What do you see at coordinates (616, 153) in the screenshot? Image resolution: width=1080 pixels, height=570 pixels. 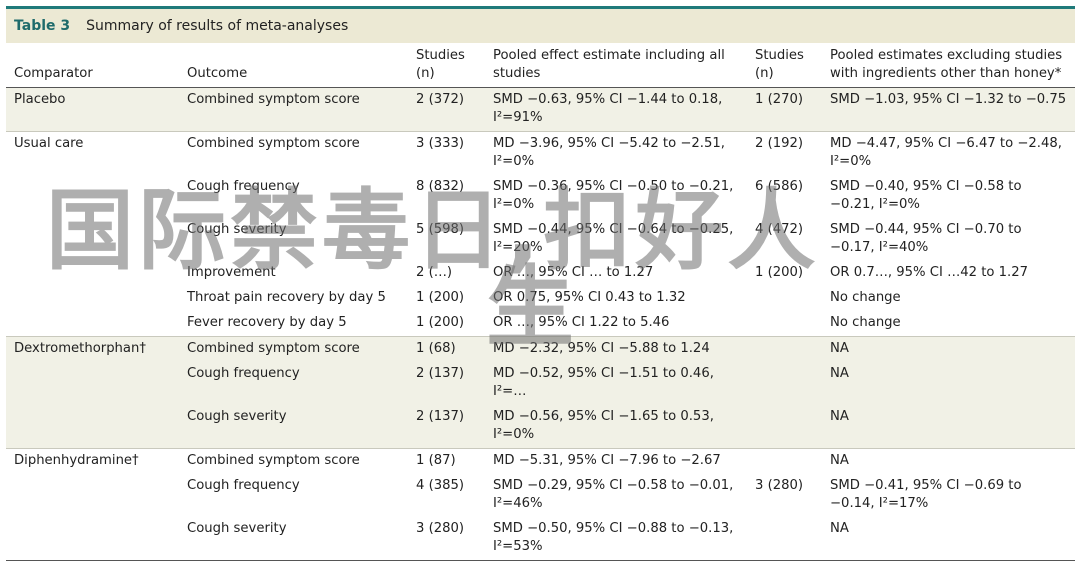 I see `pooled-all-cell: MD −3.96, 95% CI −5.42 to −2.51, I²=0%` at bounding box center [616, 153].